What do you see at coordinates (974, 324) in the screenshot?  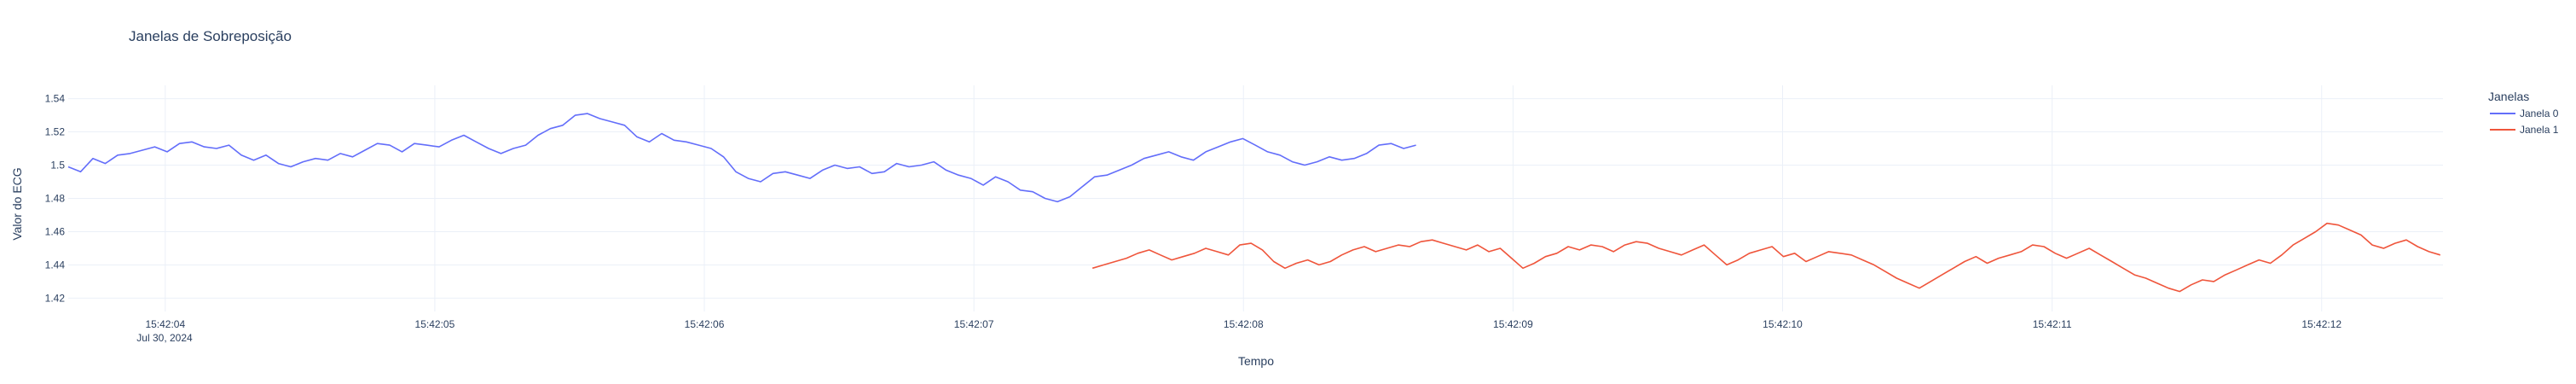 I see `x-tick-label: 15:42:07` at bounding box center [974, 324].